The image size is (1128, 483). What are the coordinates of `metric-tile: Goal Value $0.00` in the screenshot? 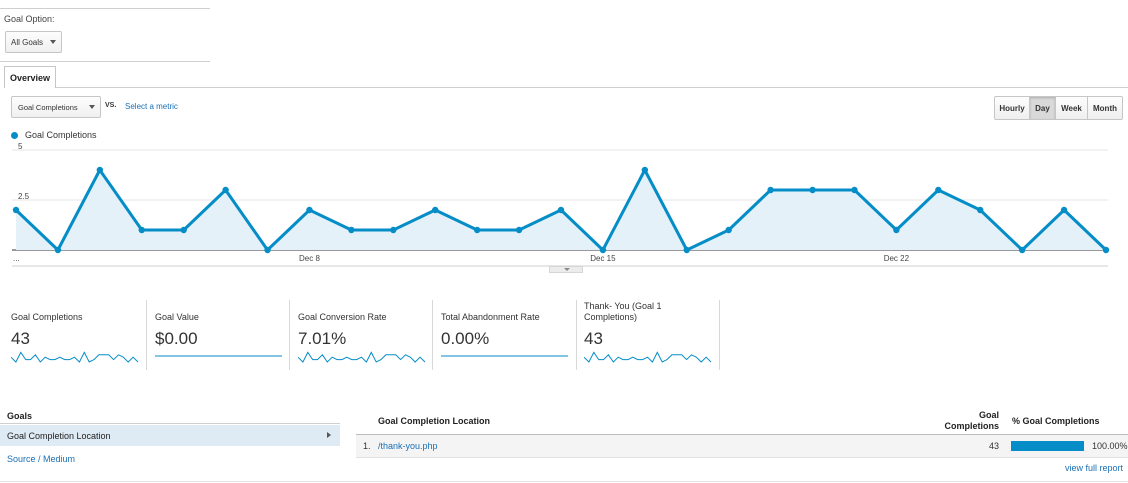 It's located at (226, 335).